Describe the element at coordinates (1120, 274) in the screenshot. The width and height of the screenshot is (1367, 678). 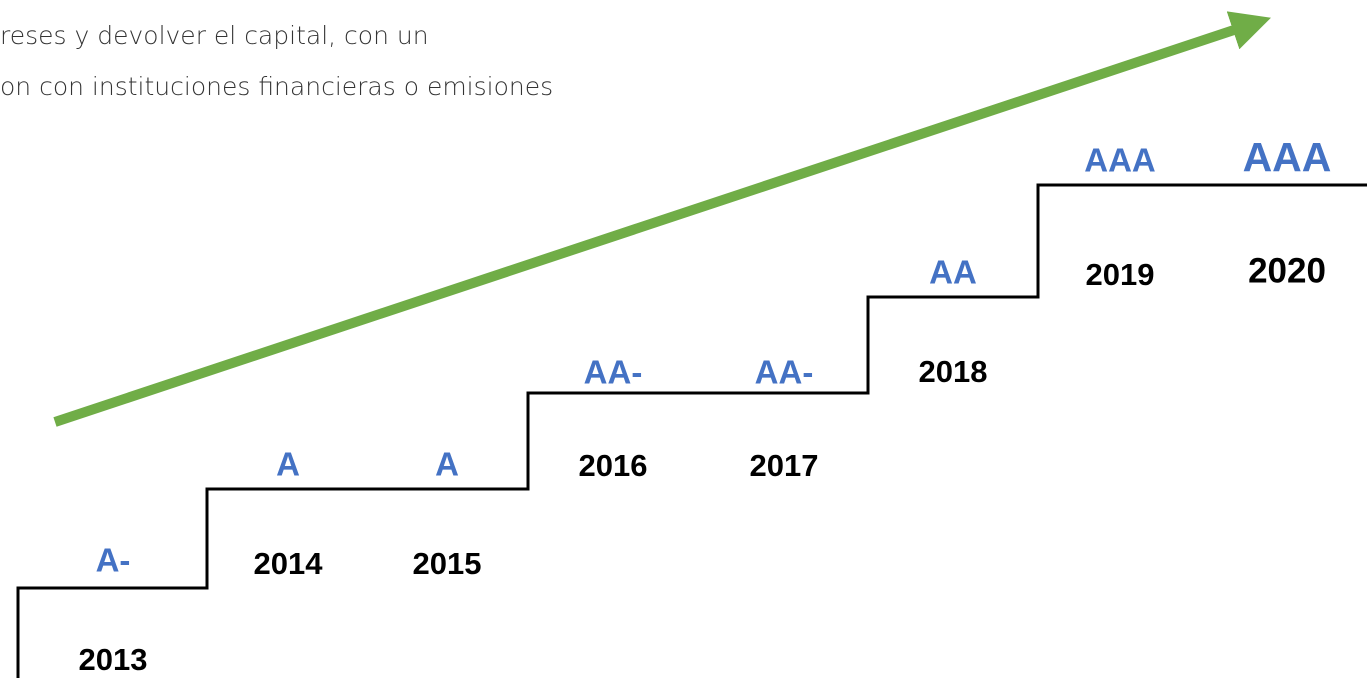
I see `year-label: 2019` at that location.